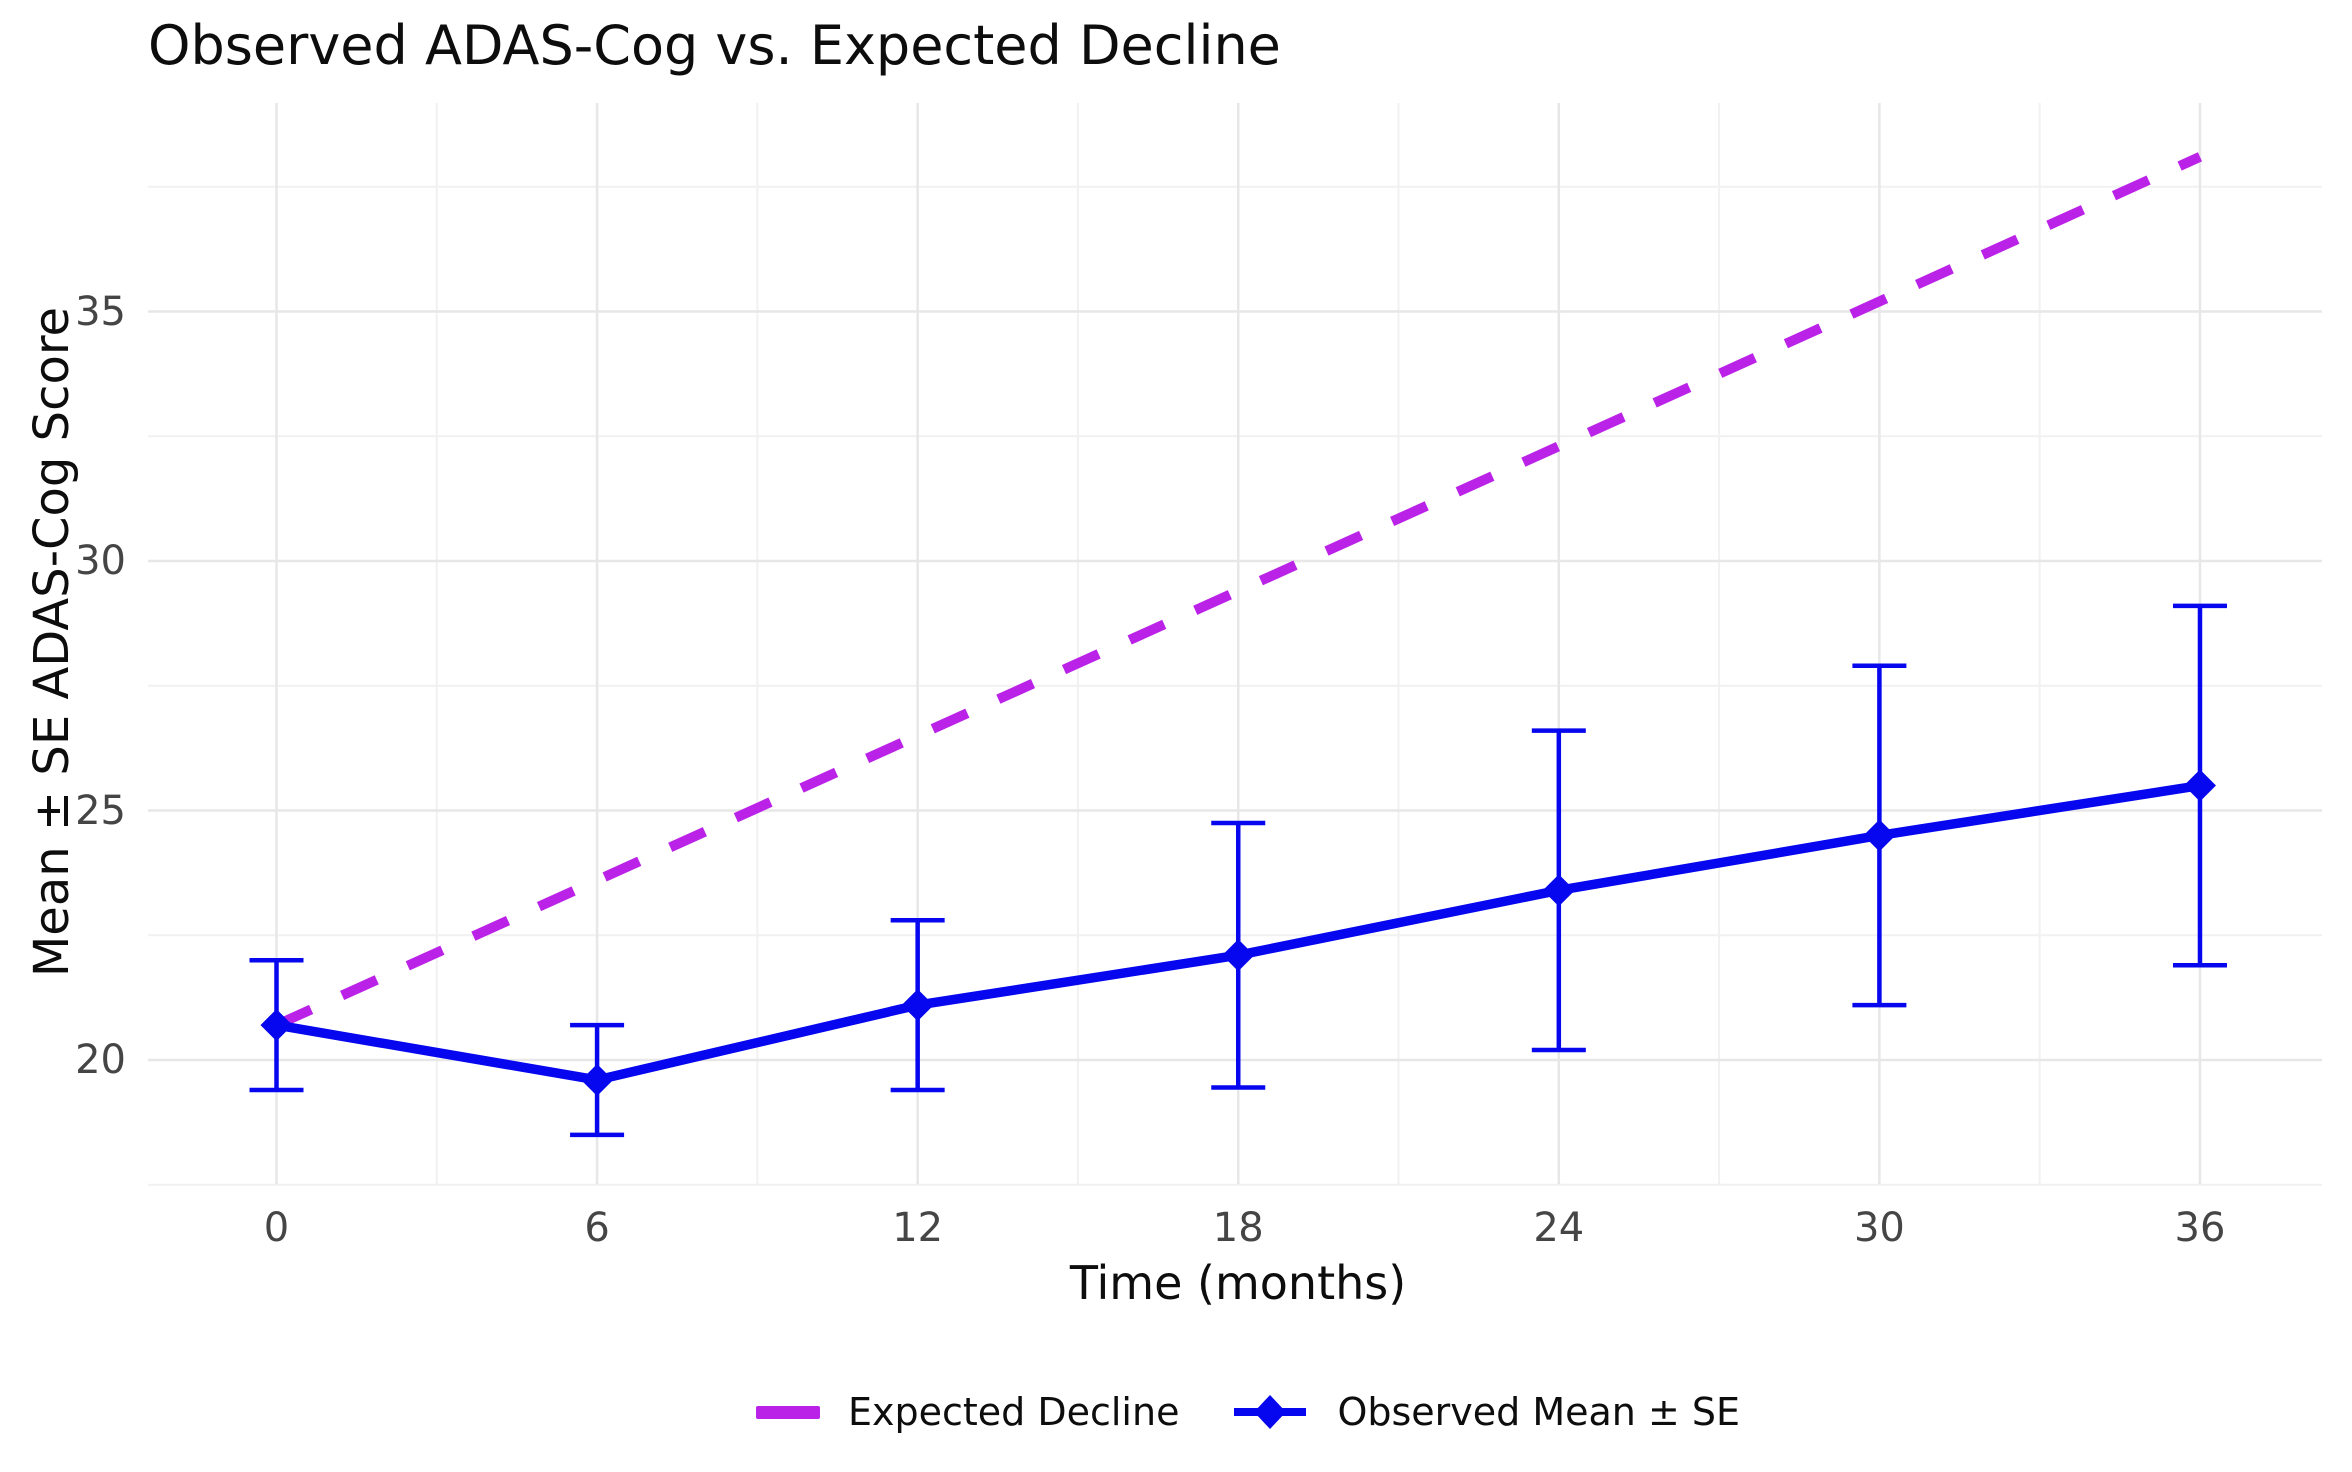 This screenshot has width=2352, height=1472. I want to click on y-tick-label: 20, so click(100, 1060).